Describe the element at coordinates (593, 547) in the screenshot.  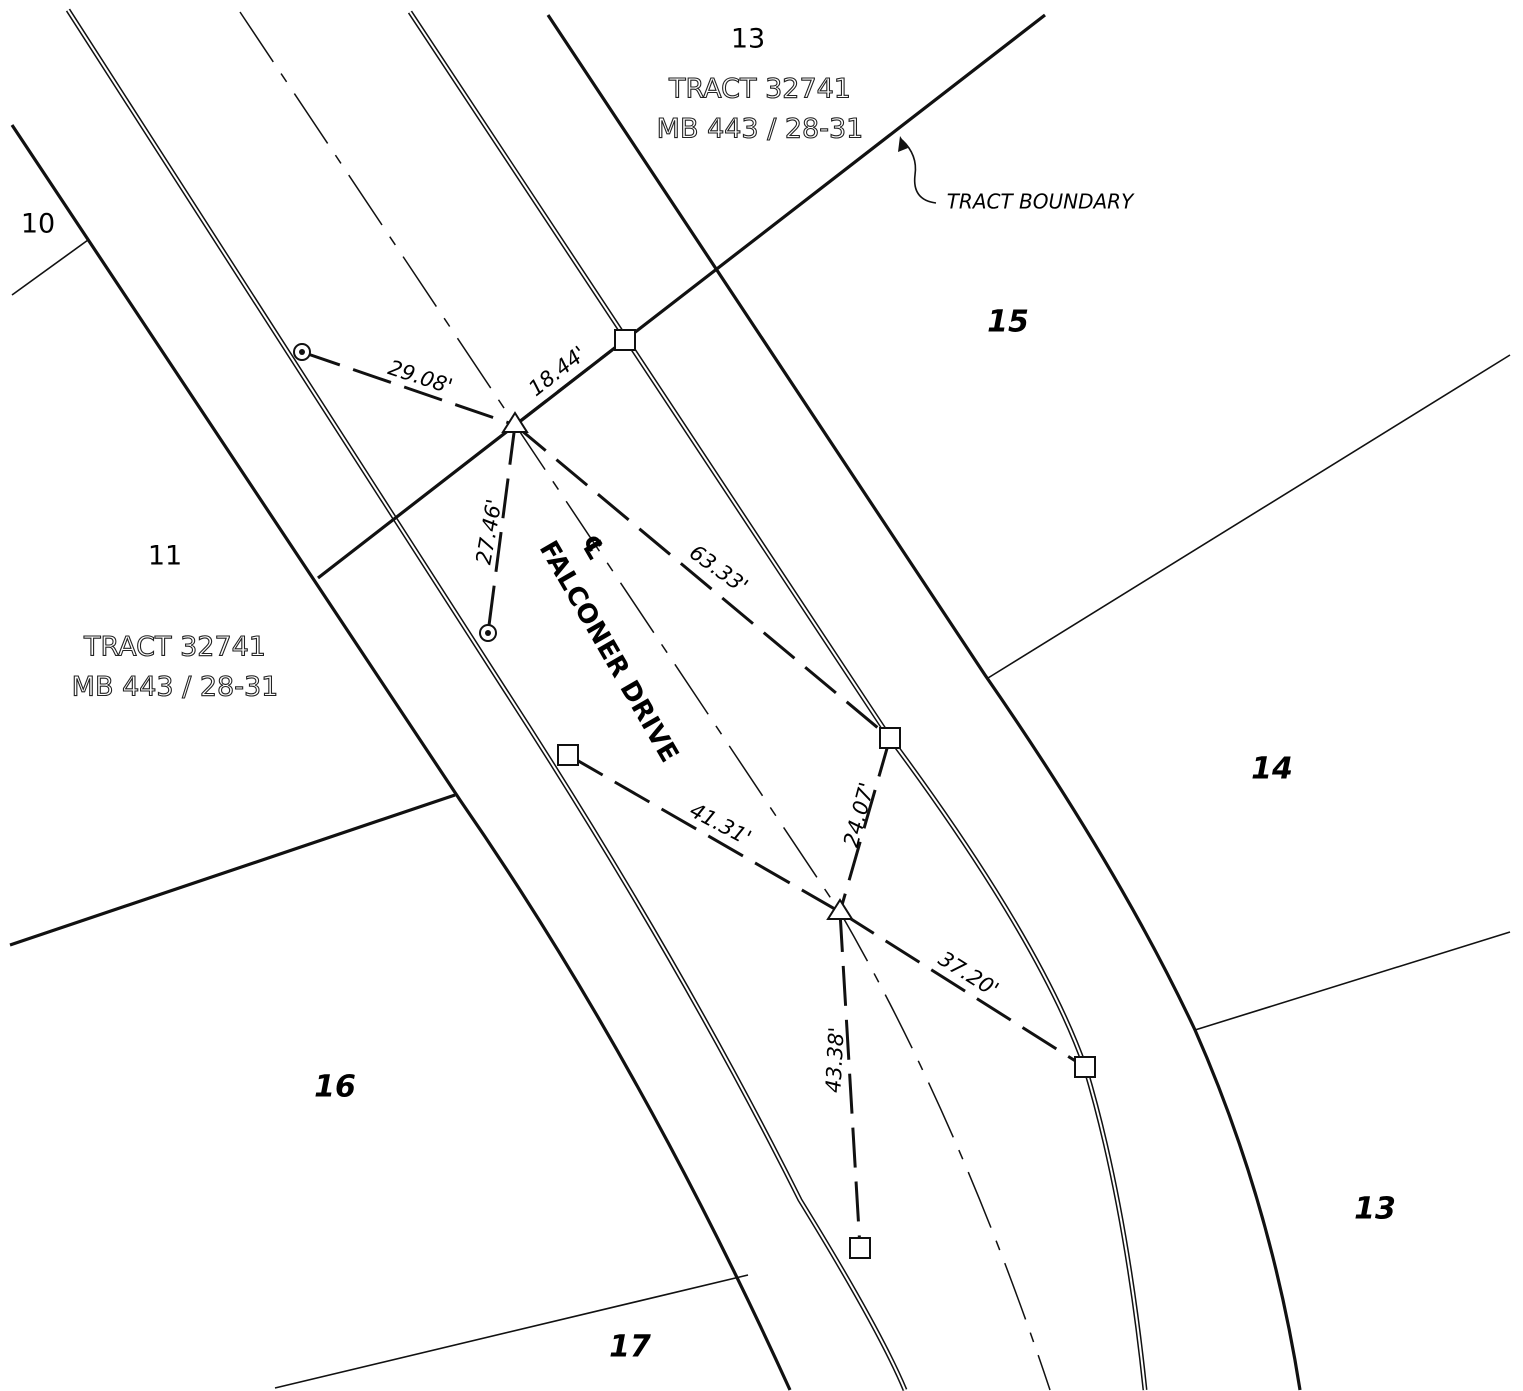
I see `centerline-symbol: ℄` at that location.